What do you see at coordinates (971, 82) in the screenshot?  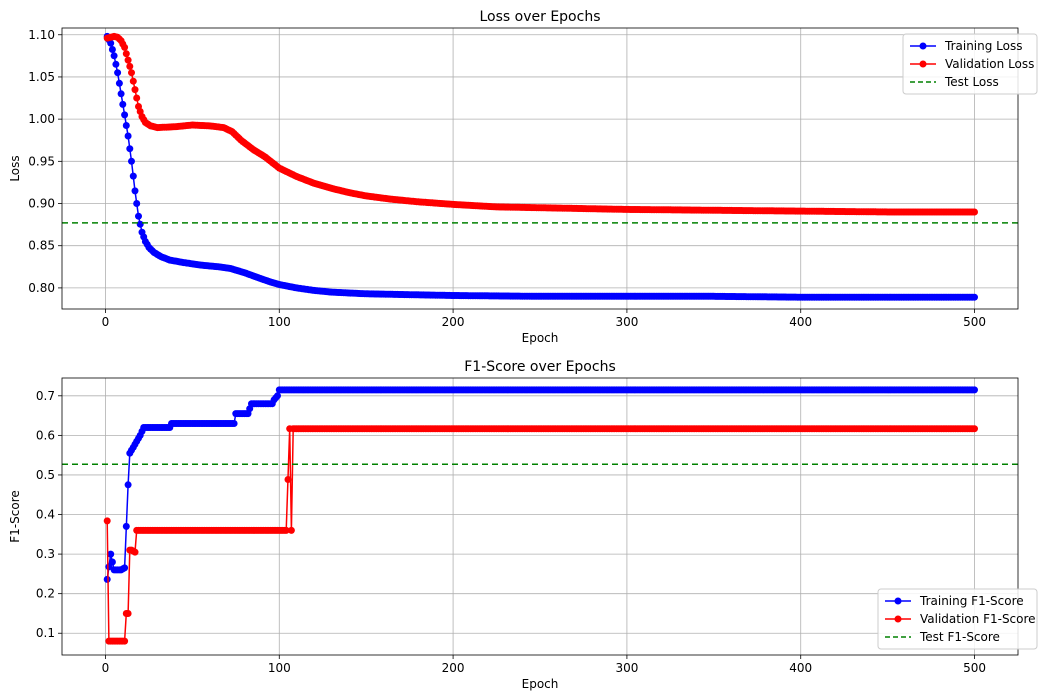 I see `legend-label: Test Loss` at bounding box center [971, 82].